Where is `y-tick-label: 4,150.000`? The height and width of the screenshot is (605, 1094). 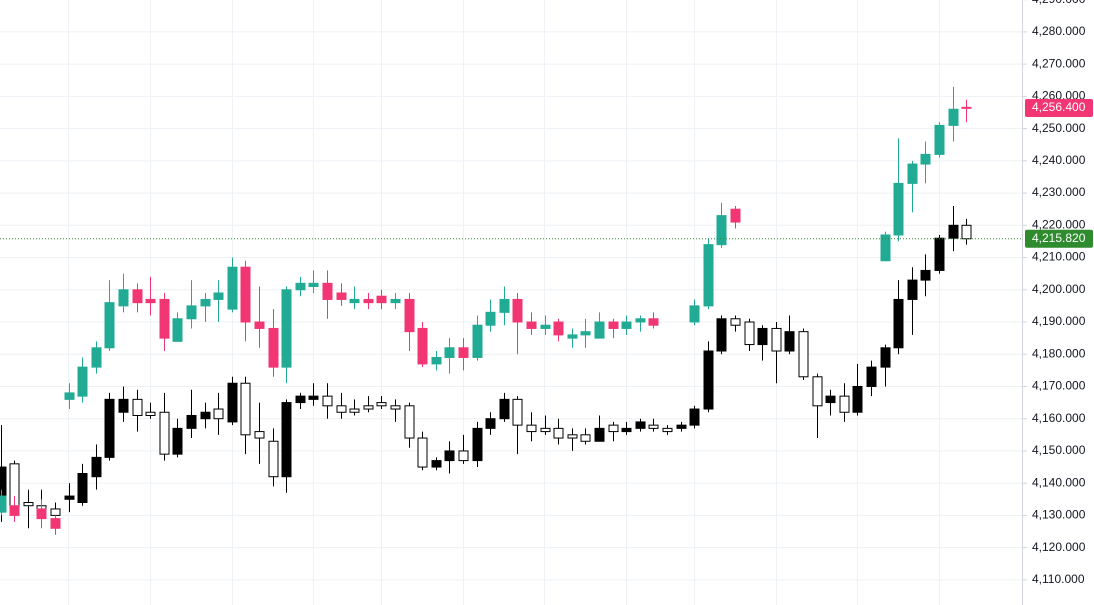 y-tick-label: 4,150.000 is located at coordinates (1059, 450).